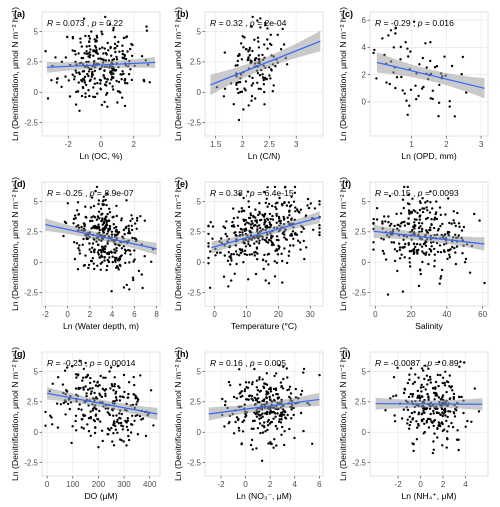  I want to click on x-axis-label: Ln (C/N), so click(264, 156).